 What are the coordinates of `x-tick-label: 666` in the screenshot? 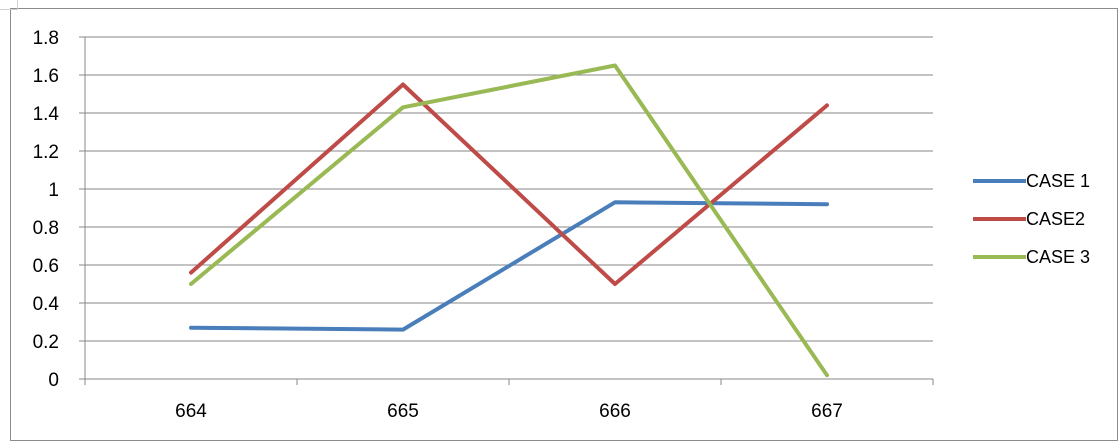 It's located at (615, 411).